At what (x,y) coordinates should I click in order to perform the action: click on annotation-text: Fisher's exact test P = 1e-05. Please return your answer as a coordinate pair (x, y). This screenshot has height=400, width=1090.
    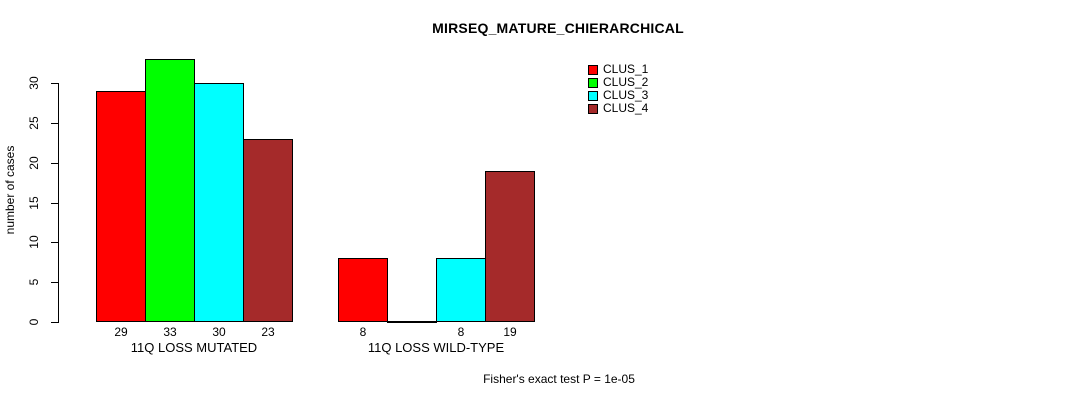
    Looking at the image, I should click on (559, 379).